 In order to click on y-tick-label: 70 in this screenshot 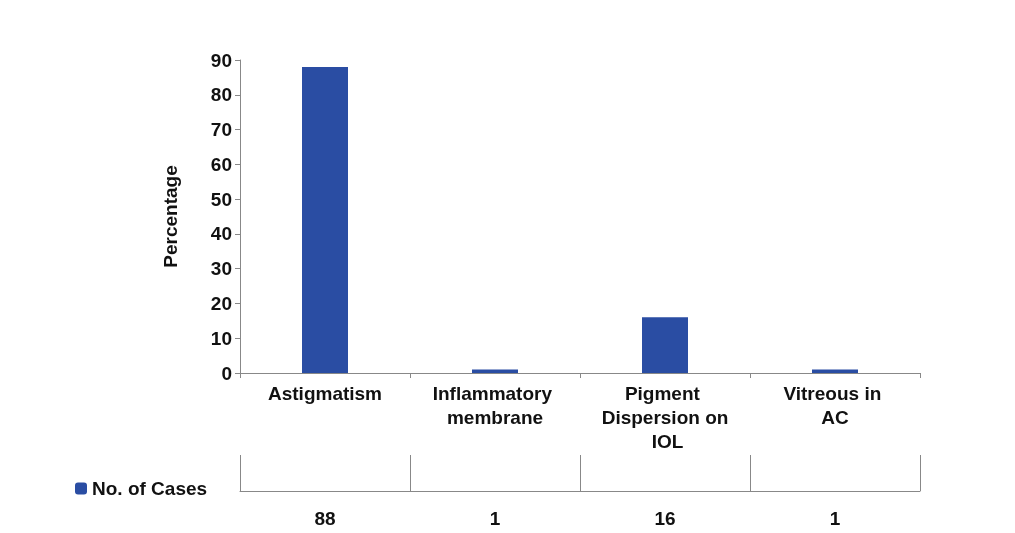, I will do `click(221, 130)`.